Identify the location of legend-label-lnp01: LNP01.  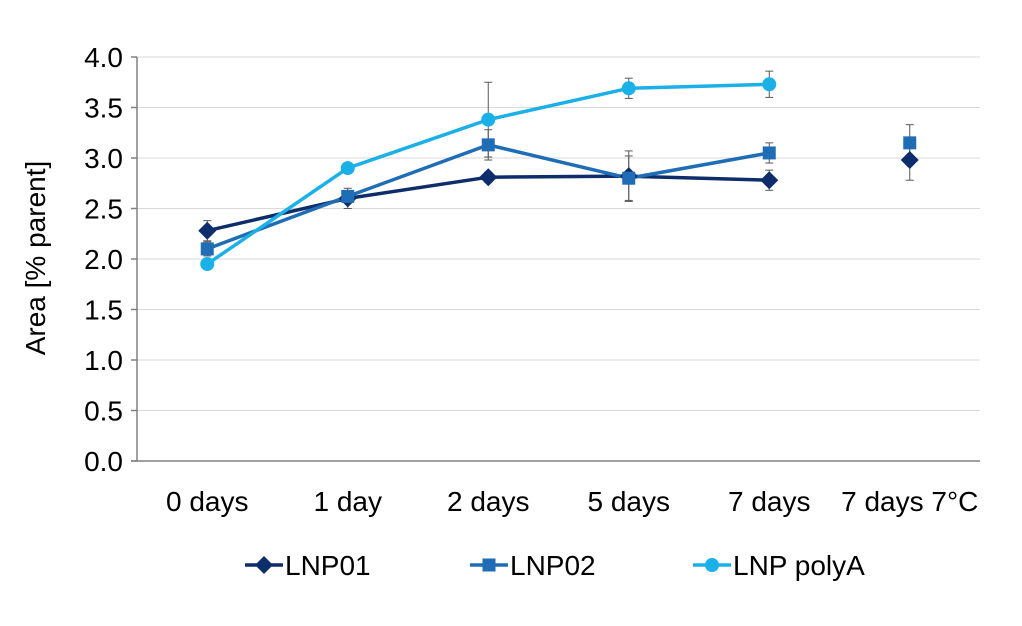
(328, 565).